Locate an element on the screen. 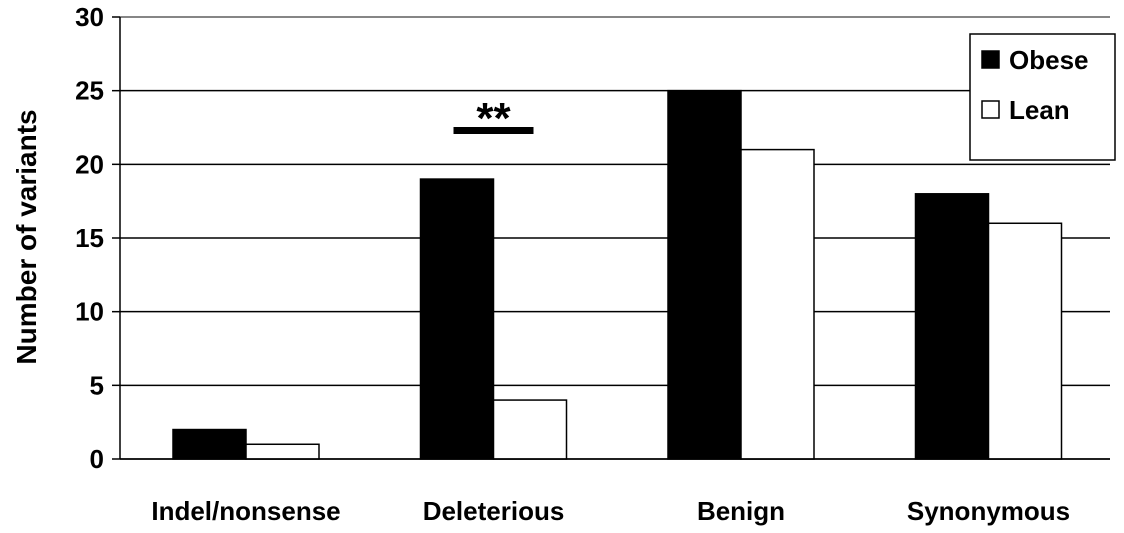 The width and height of the screenshot is (1124, 533). legend-swatch-obese is located at coordinates (990, 59).